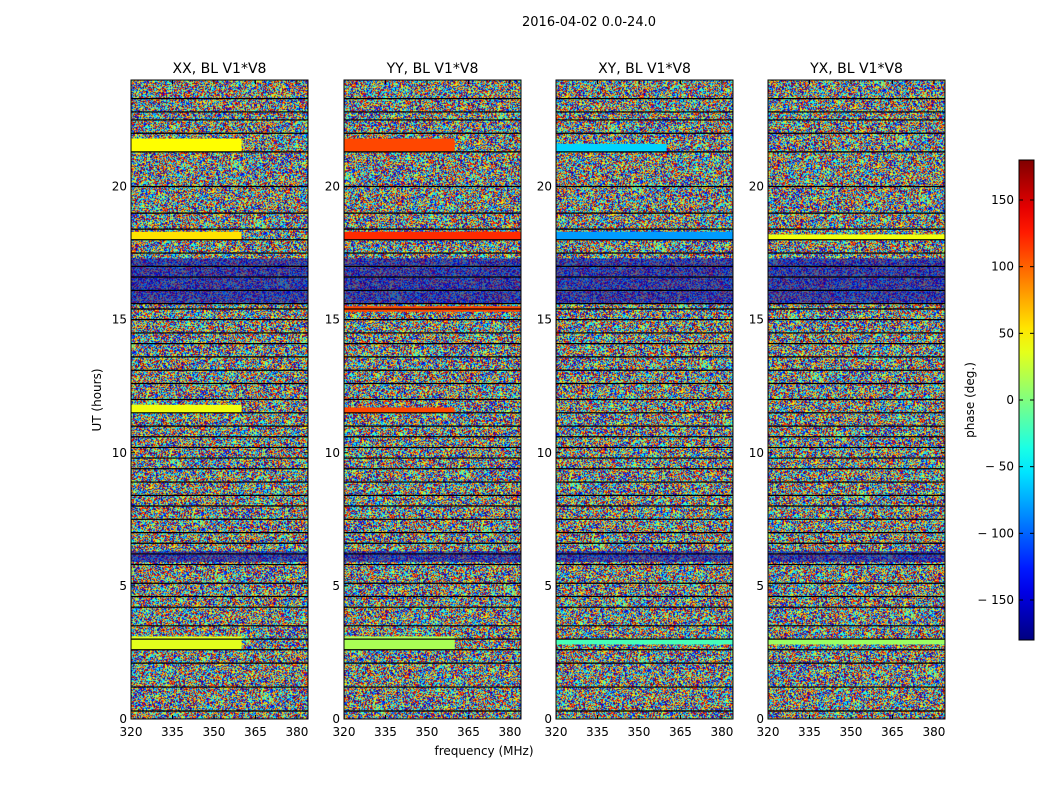 Image resolution: width=1050 pixels, height=800 pixels. What do you see at coordinates (1006, 333) in the screenshot?
I see `colorbar-tick-label: 50` at bounding box center [1006, 333].